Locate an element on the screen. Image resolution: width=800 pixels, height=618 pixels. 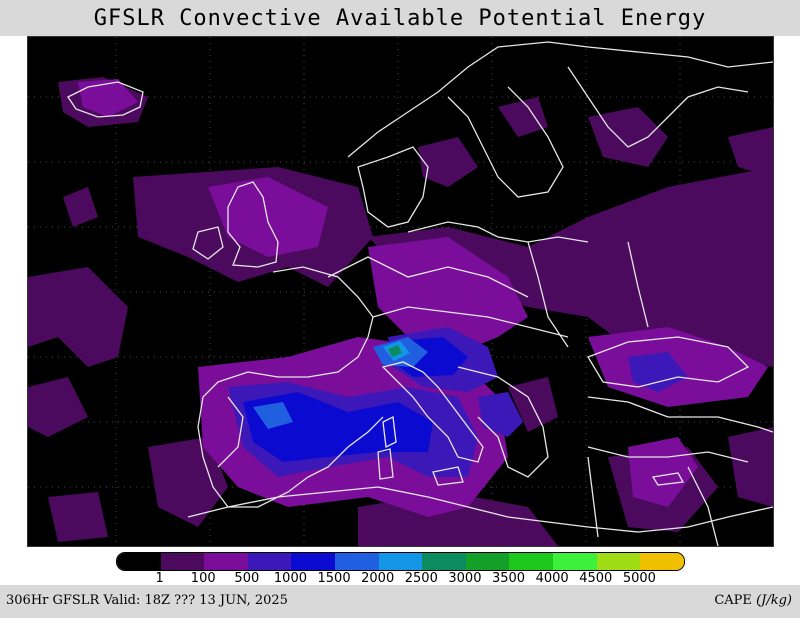
colorbar-tick-label: 4500 is located at coordinates (596, 578).